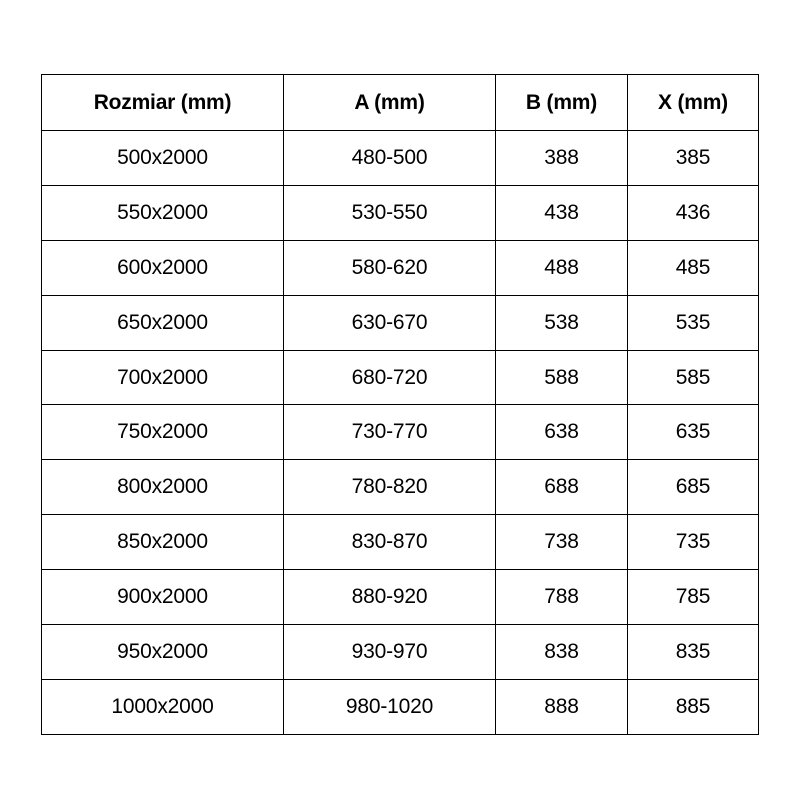 This screenshot has height=800, width=800. What do you see at coordinates (693, 158) in the screenshot?
I see `cell-x: 385` at bounding box center [693, 158].